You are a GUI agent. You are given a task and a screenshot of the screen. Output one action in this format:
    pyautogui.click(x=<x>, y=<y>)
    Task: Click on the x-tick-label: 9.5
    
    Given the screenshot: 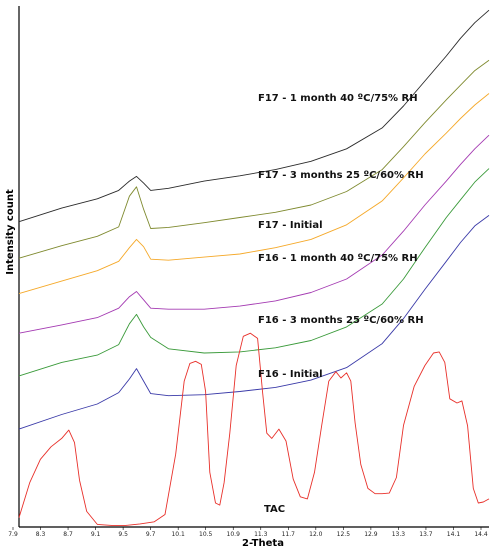 What is the action you would take?
    pyautogui.click(x=123, y=534)
    